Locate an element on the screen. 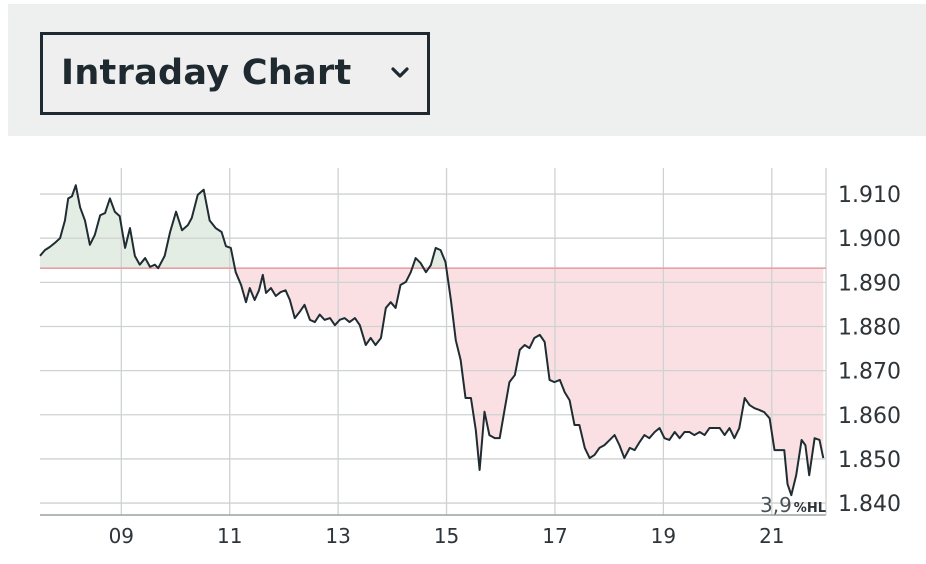 The height and width of the screenshot is (564, 926). chart-selector: Intraday Chart is located at coordinates (235, 73).